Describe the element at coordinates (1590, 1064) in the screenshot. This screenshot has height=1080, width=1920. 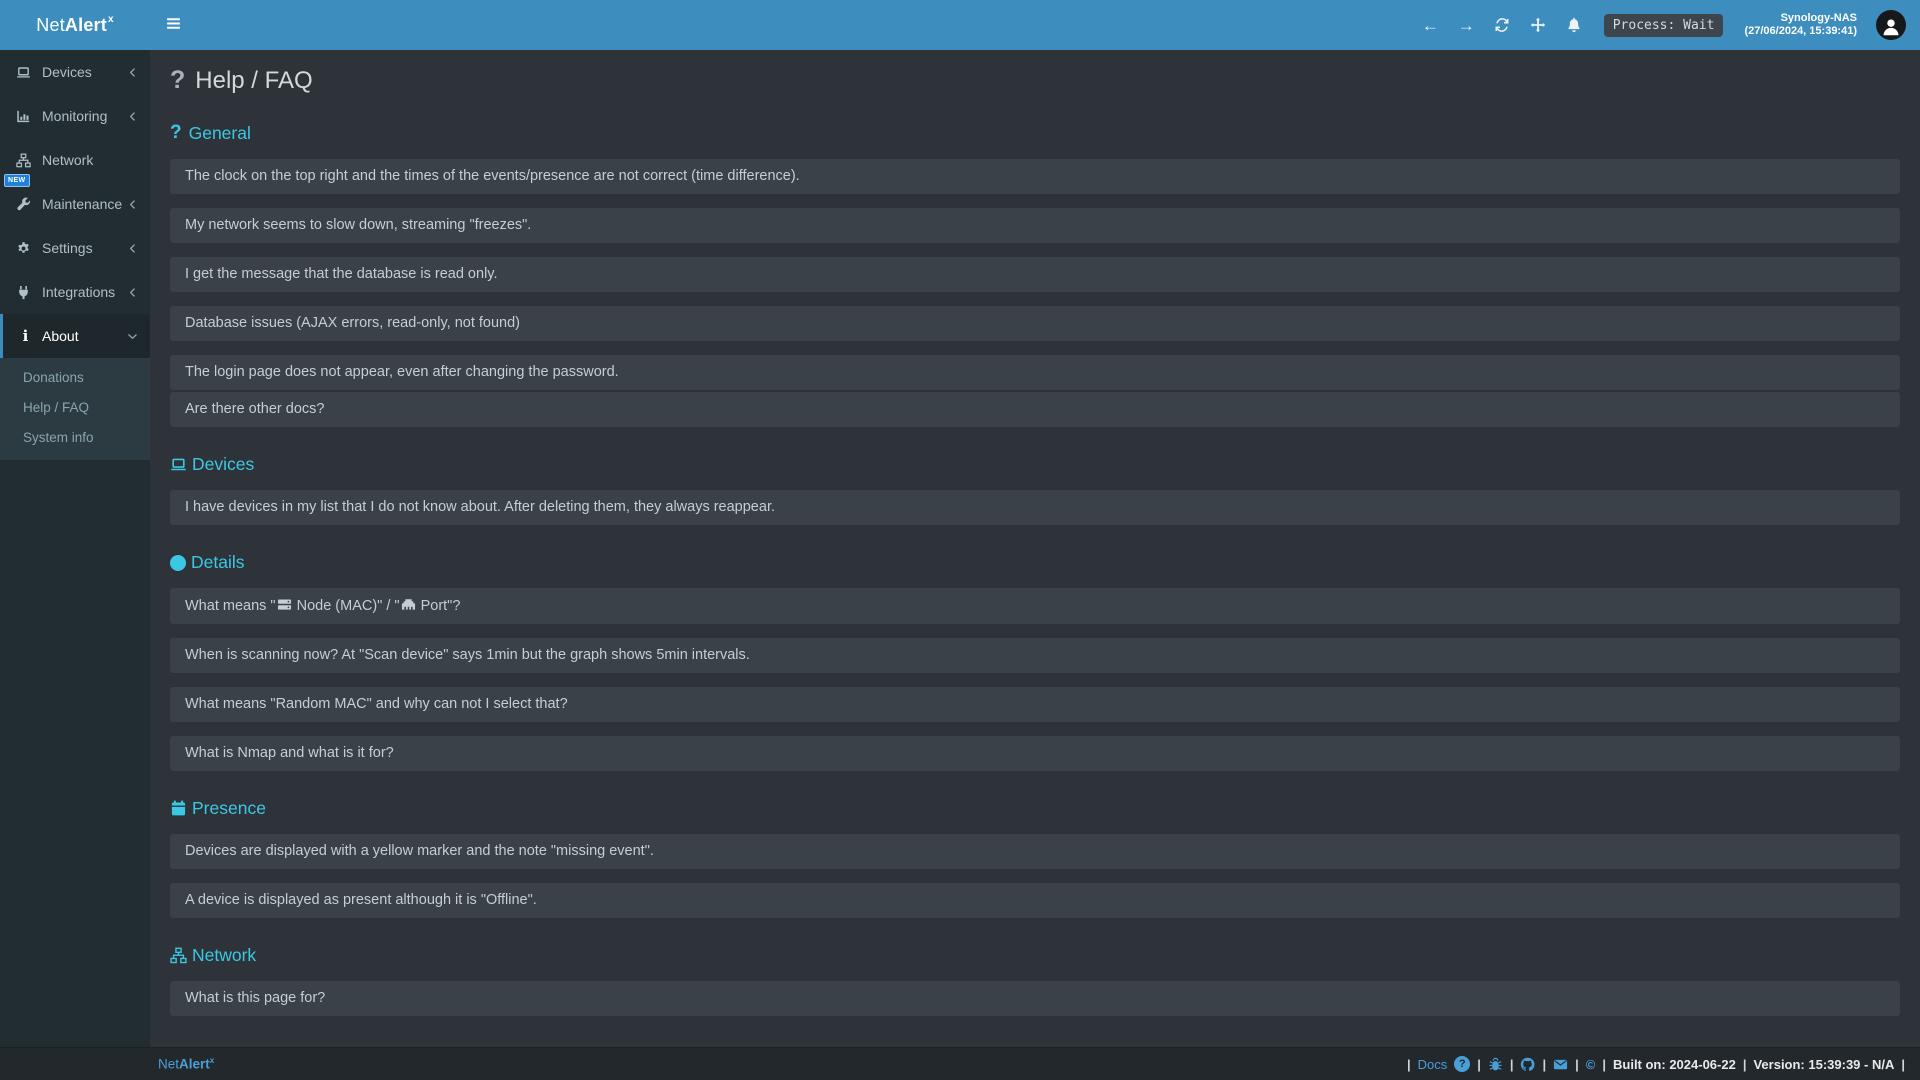
I see `copyright-icon: ©` at that location.